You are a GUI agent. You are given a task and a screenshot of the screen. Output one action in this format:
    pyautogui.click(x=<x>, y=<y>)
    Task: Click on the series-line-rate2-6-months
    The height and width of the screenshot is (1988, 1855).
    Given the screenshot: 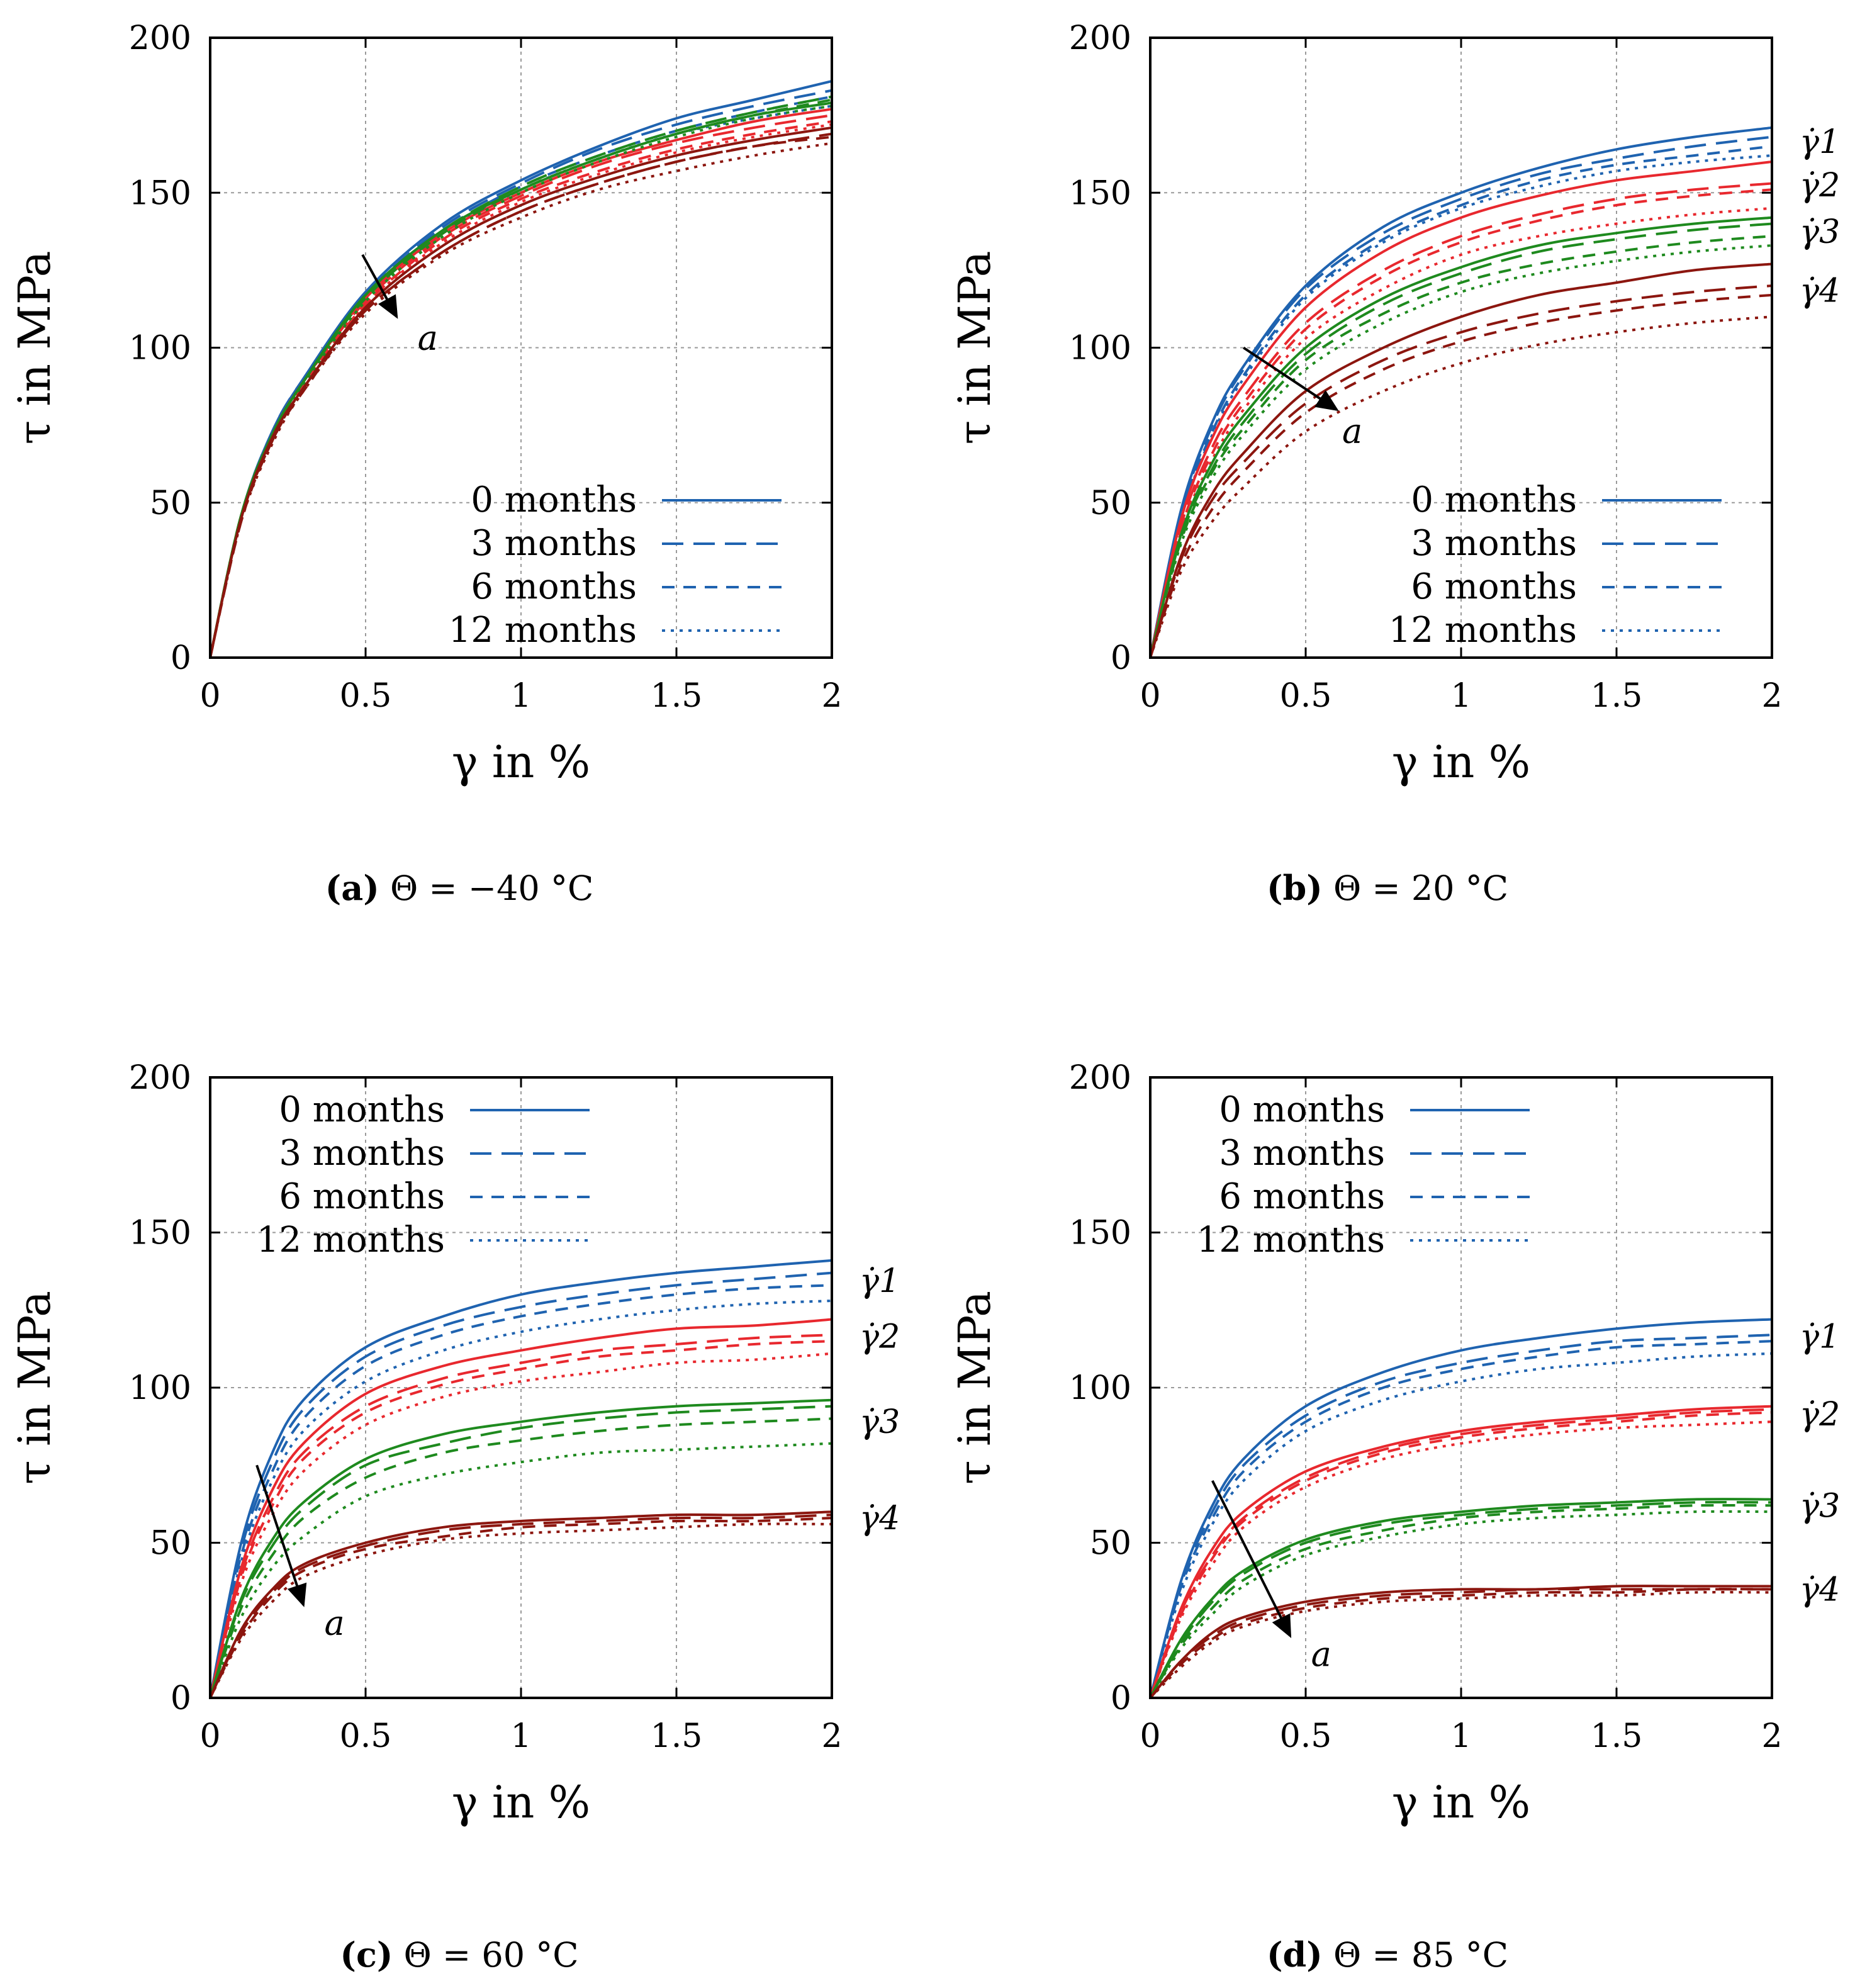 What is the action you would take?
    pyautogui.click(x=1461, y=1555)
    